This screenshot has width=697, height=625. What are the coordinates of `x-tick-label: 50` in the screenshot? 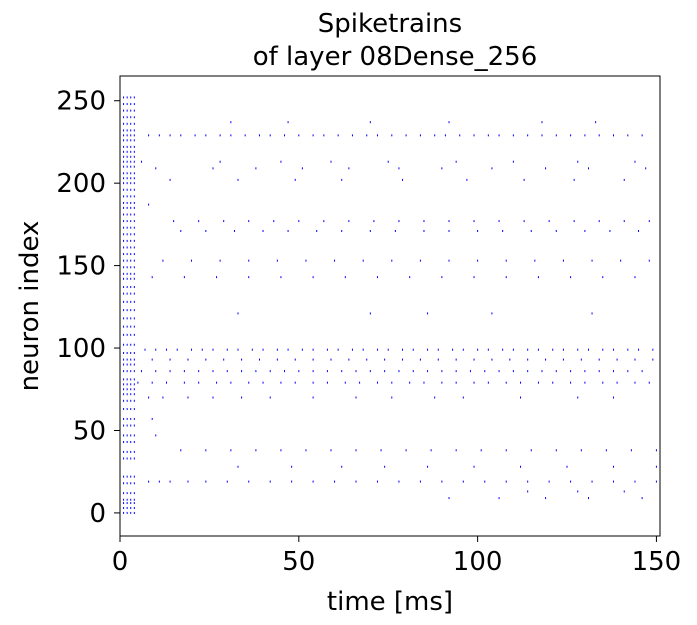 It's located at (298, 562).